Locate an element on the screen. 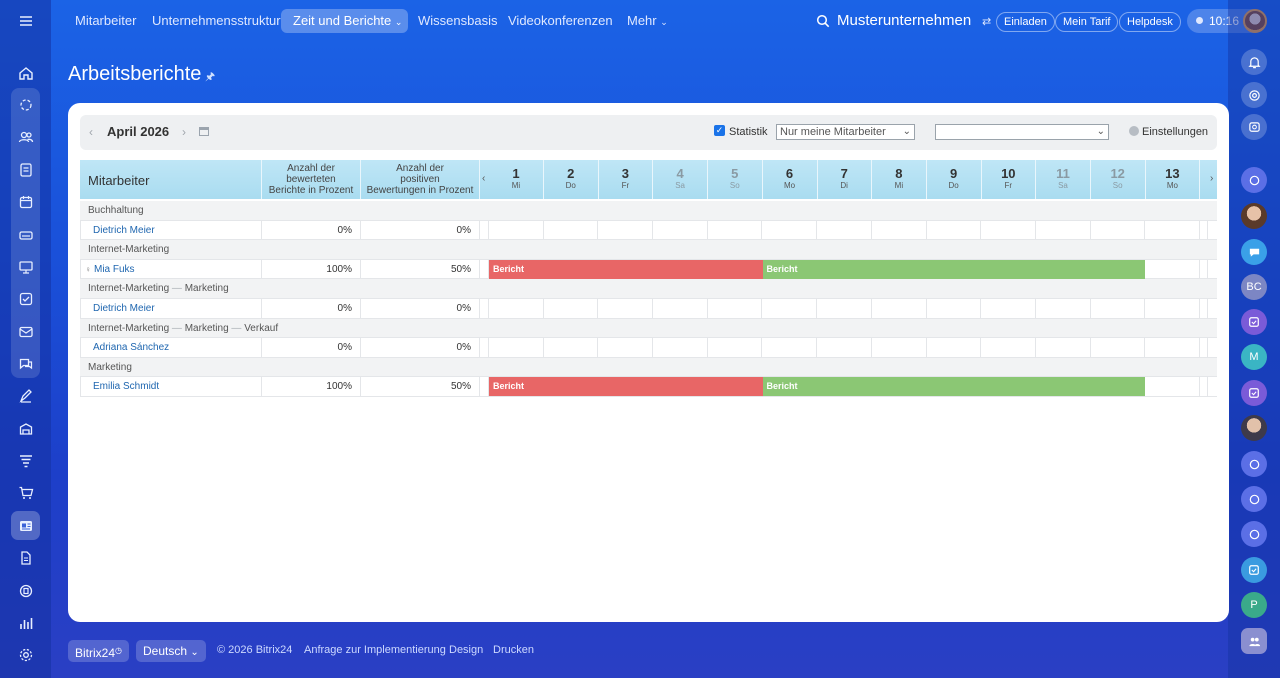 The image size is (1280, 678). contact-bc: BC is located at coordinates (1254, 287).